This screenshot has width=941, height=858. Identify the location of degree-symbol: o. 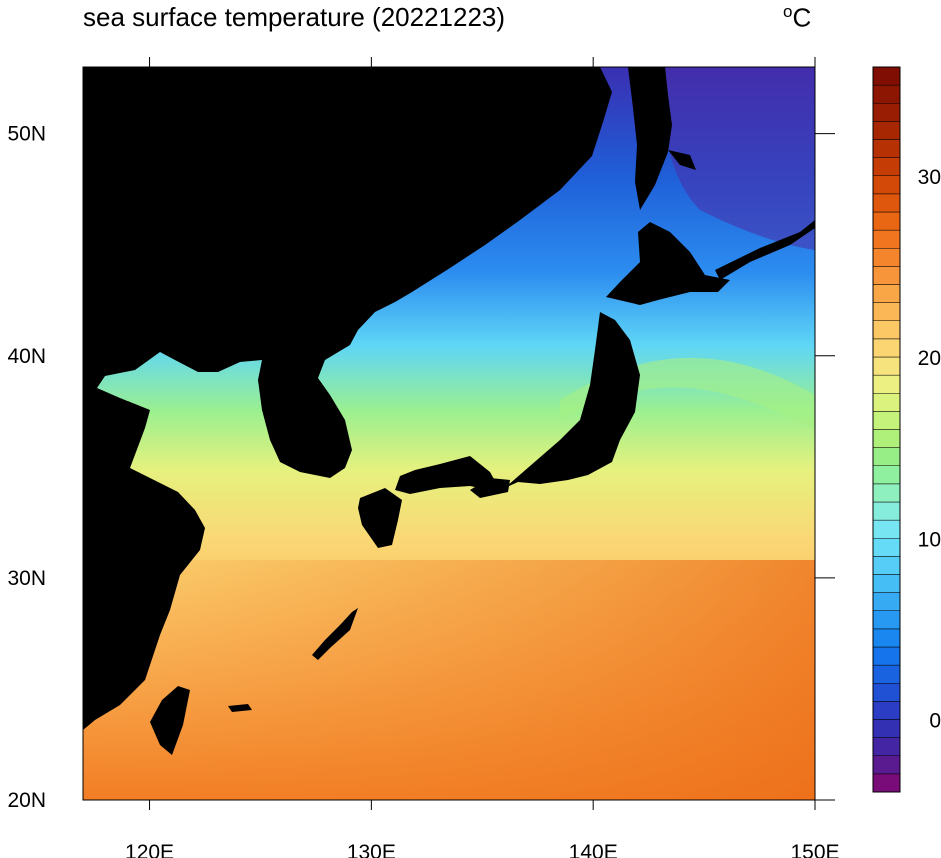
(788, 11).